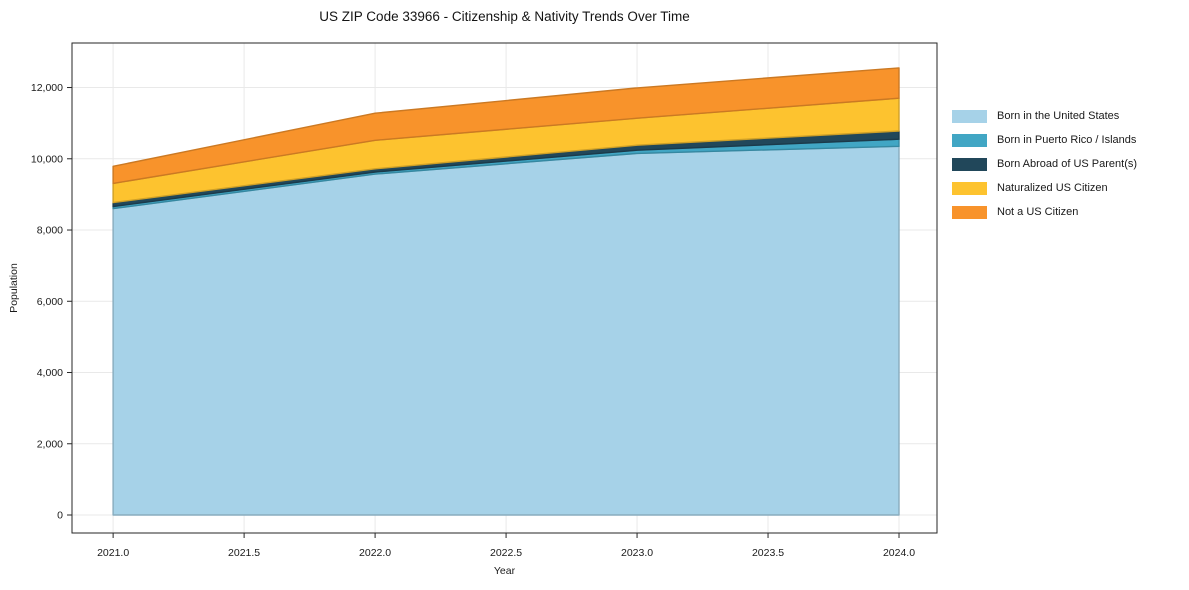  I want to click on legend-item-0: Born in the United States, so click(1044, 116).